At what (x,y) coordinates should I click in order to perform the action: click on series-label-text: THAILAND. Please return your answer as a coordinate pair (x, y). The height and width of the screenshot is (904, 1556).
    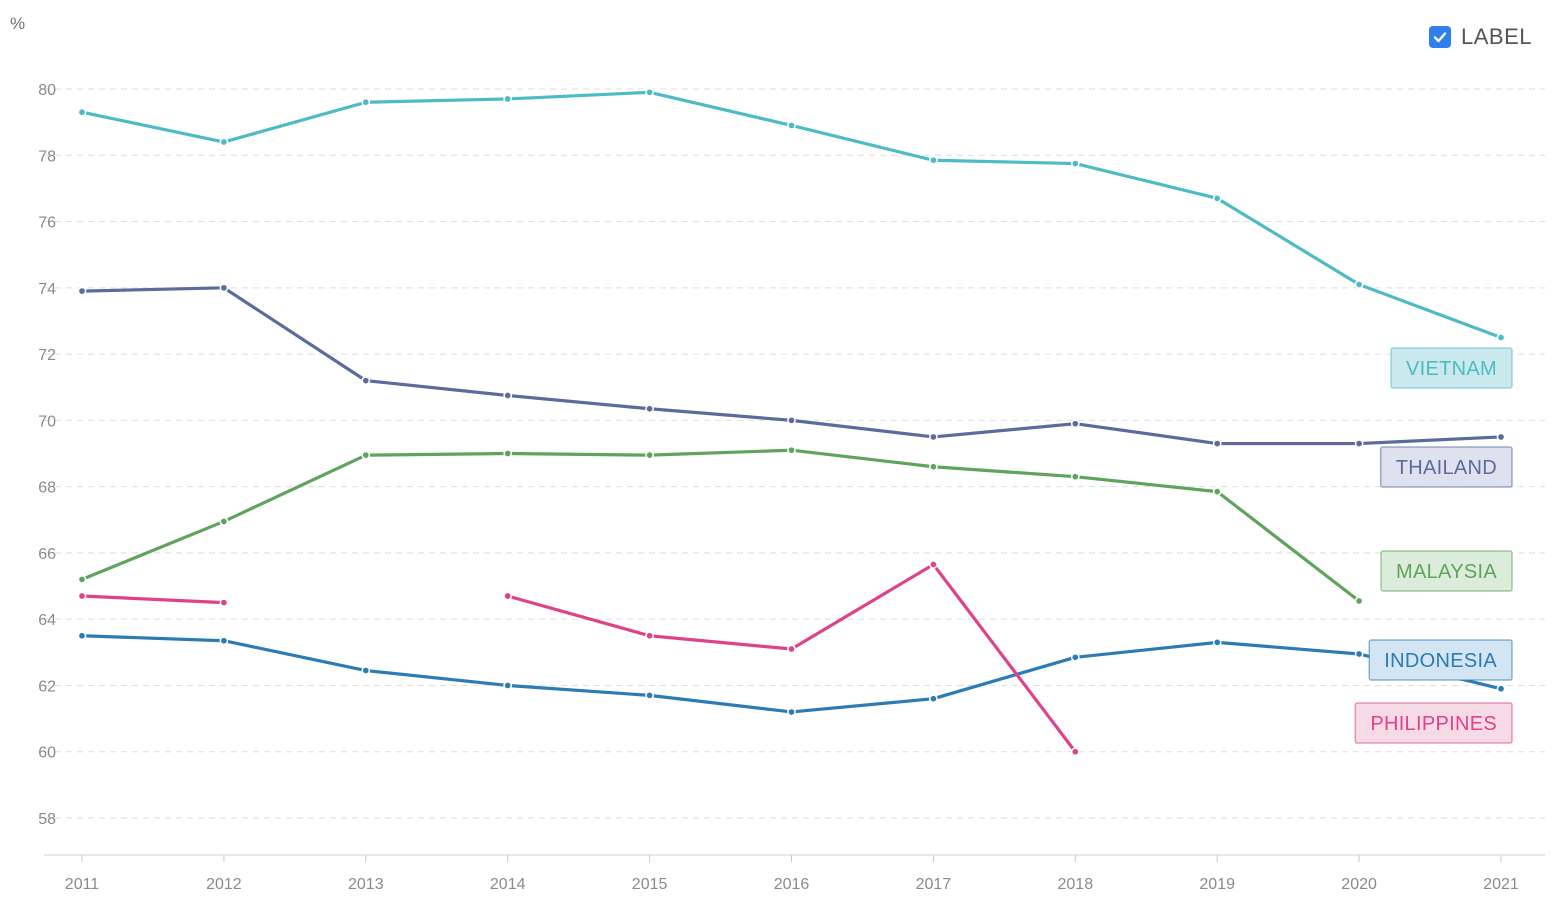
    Looking at the image, I should click on (1446, 468).